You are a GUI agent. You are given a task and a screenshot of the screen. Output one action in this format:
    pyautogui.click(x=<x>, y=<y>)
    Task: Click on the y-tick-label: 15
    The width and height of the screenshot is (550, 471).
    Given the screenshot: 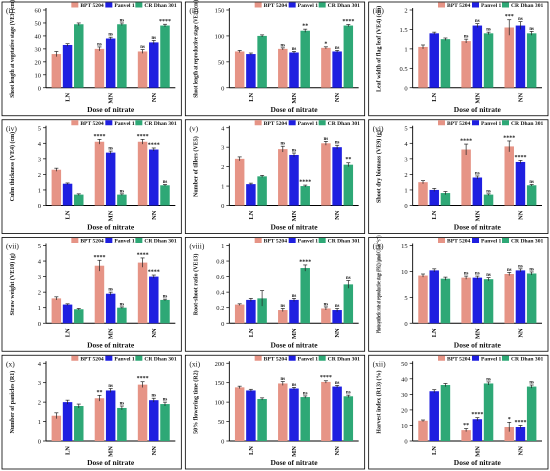 What is the action you would take?
    pyautogui.click(x=404, y=246)
    